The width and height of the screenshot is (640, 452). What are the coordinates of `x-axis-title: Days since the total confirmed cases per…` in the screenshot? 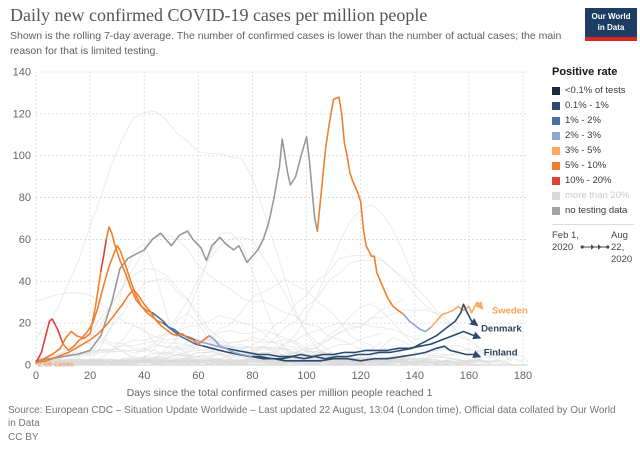 It's located at (280, 393).